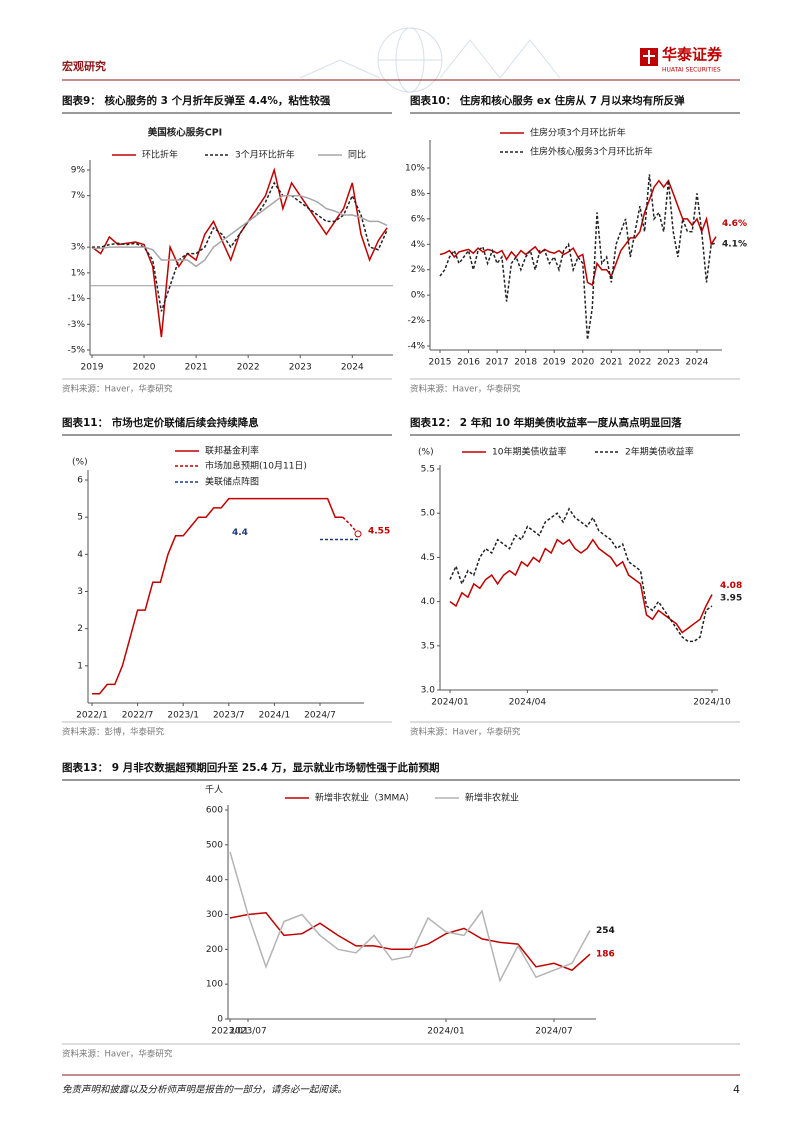 This screenshot has width=802, height=1133. Describe the element at coordinates (428, 470) in the screenshot. I see `y-tick-label: 5.5` at that location.